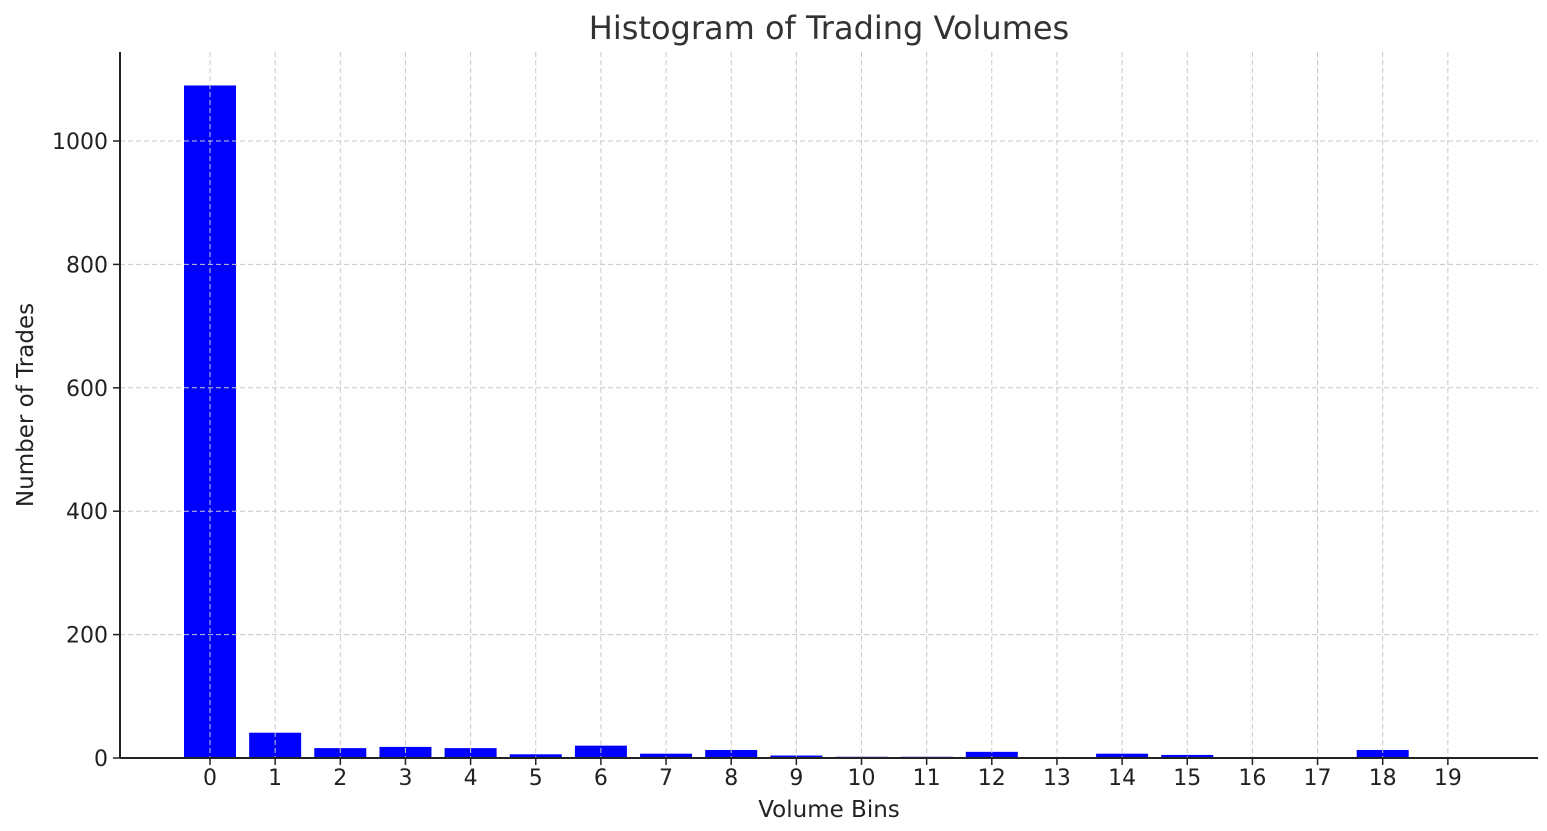 Image resolution: width=1547 pixels, height=831 pixels. I want to click on x-tick-label: 12, so click(992, 778).